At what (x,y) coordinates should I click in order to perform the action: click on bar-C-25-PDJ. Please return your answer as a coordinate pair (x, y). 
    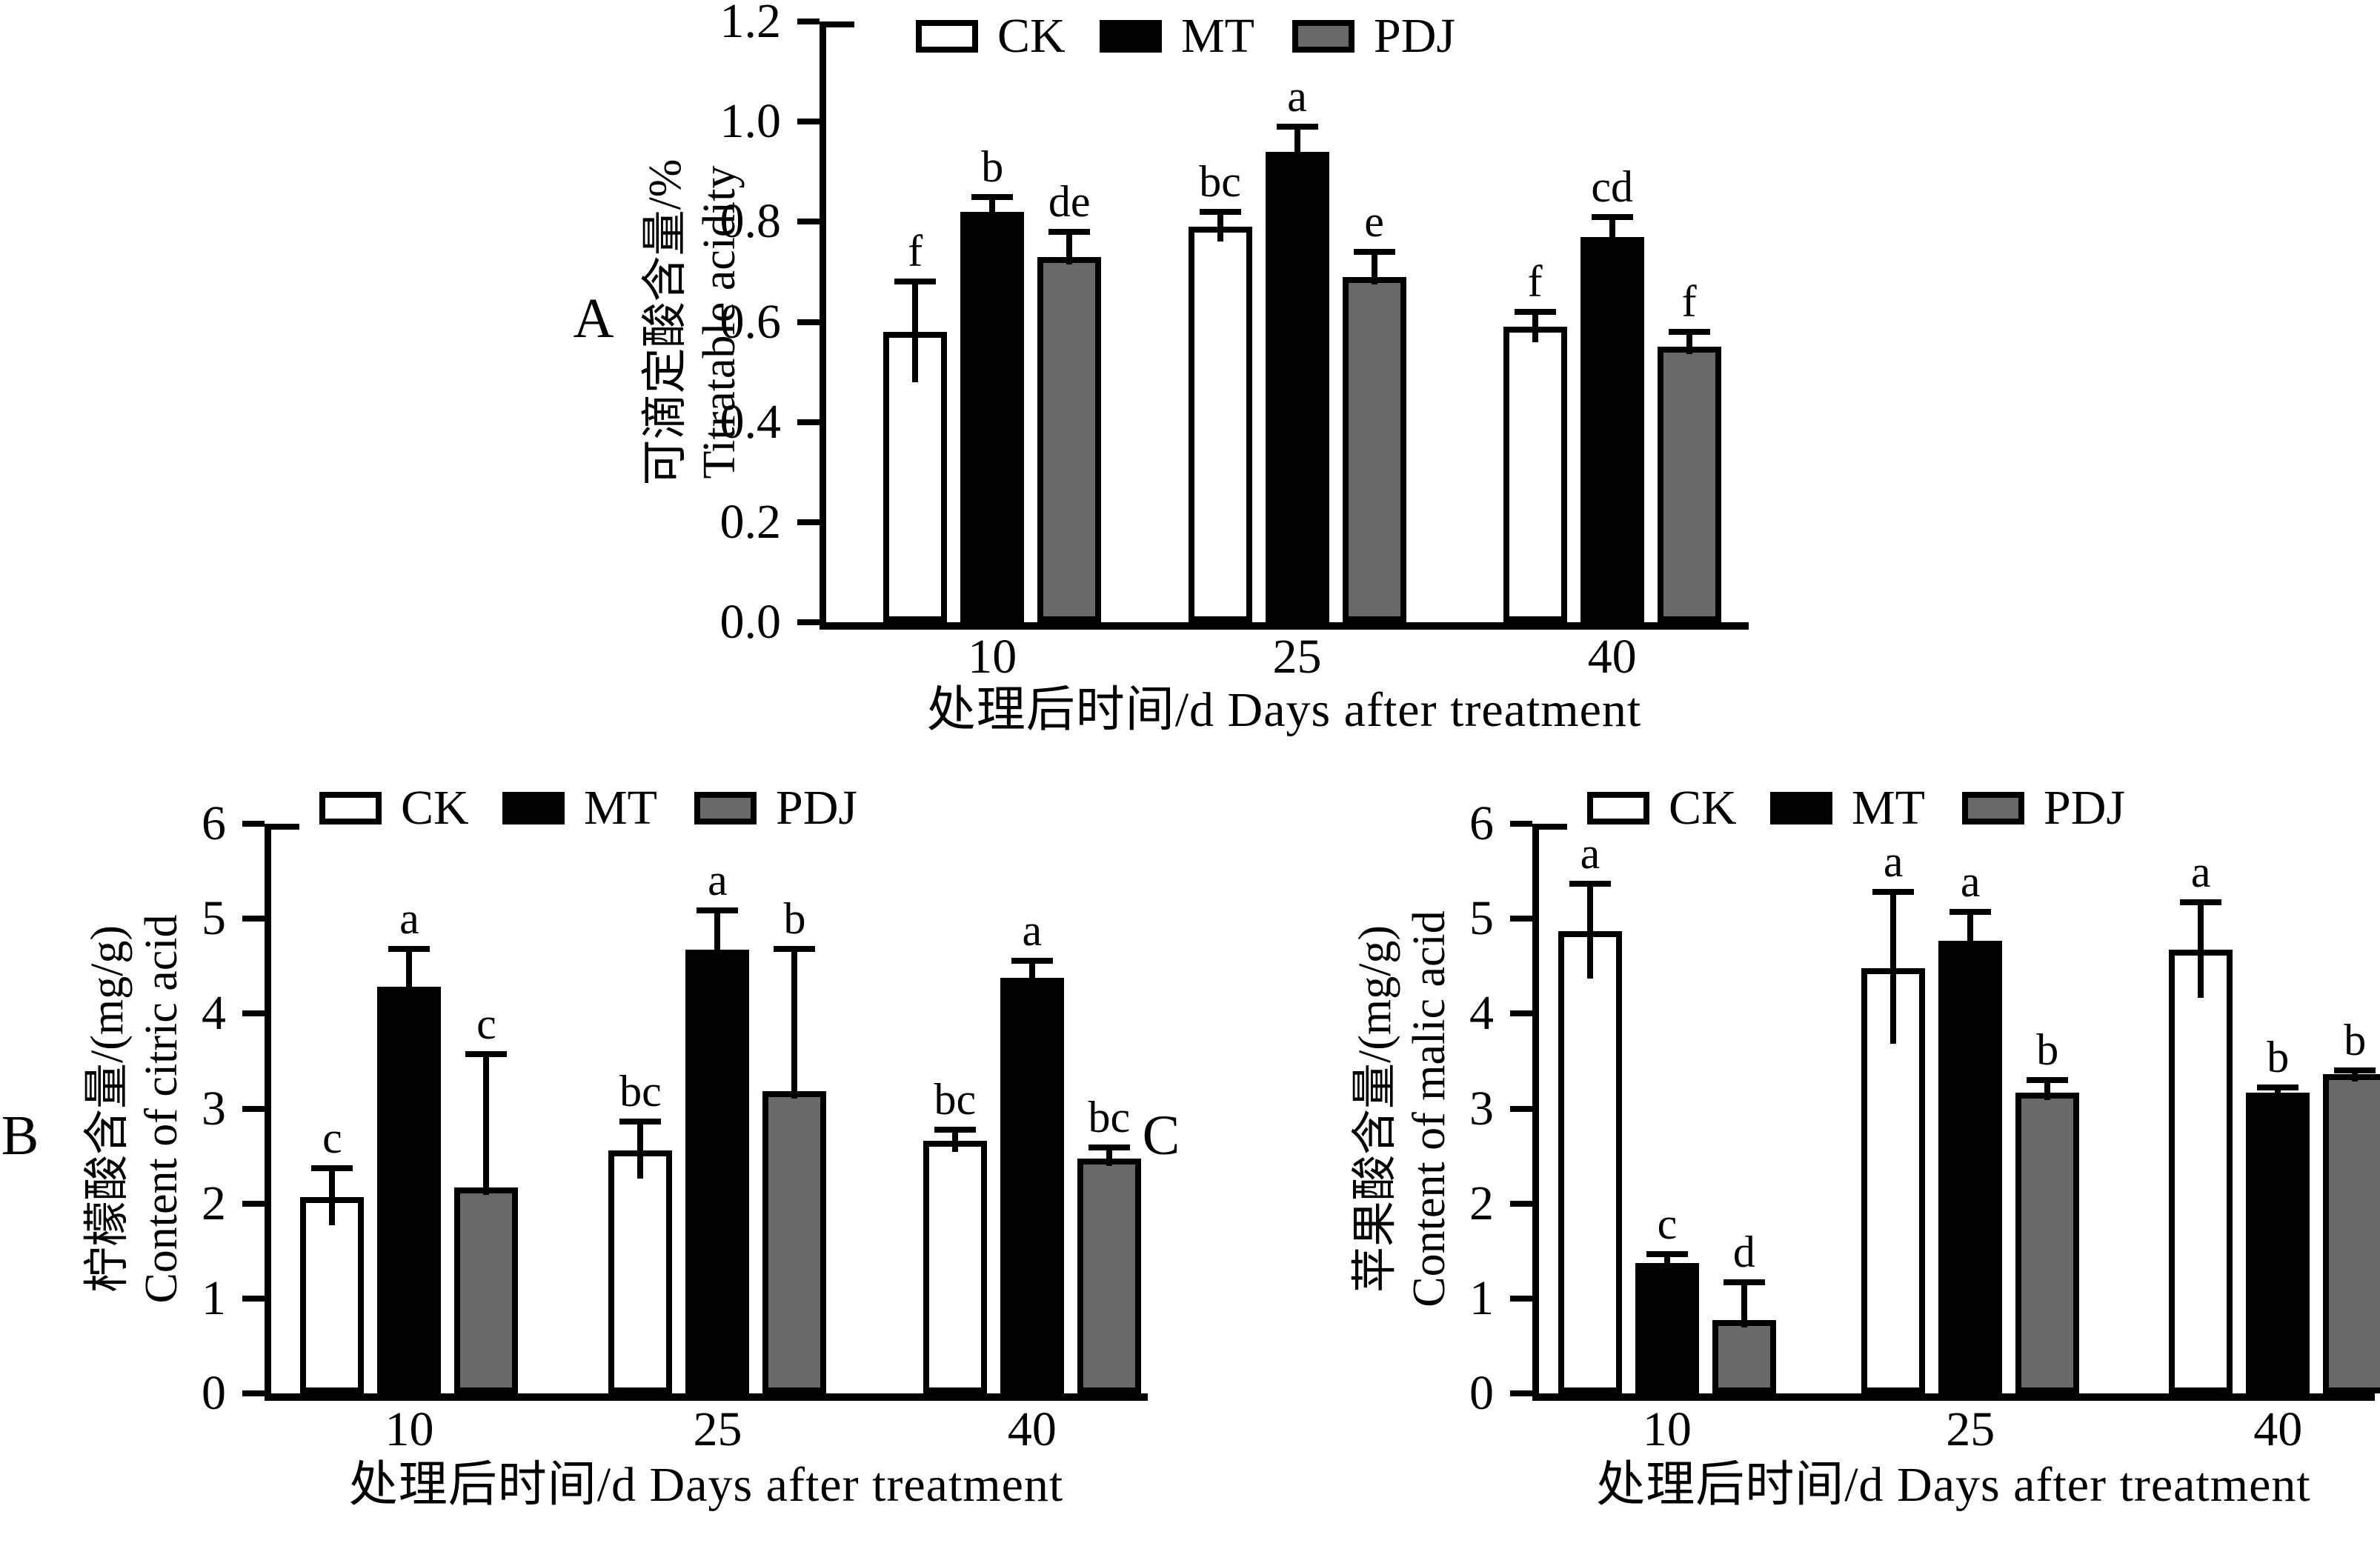
    Looking at the image, I should click on (2047, 1242).